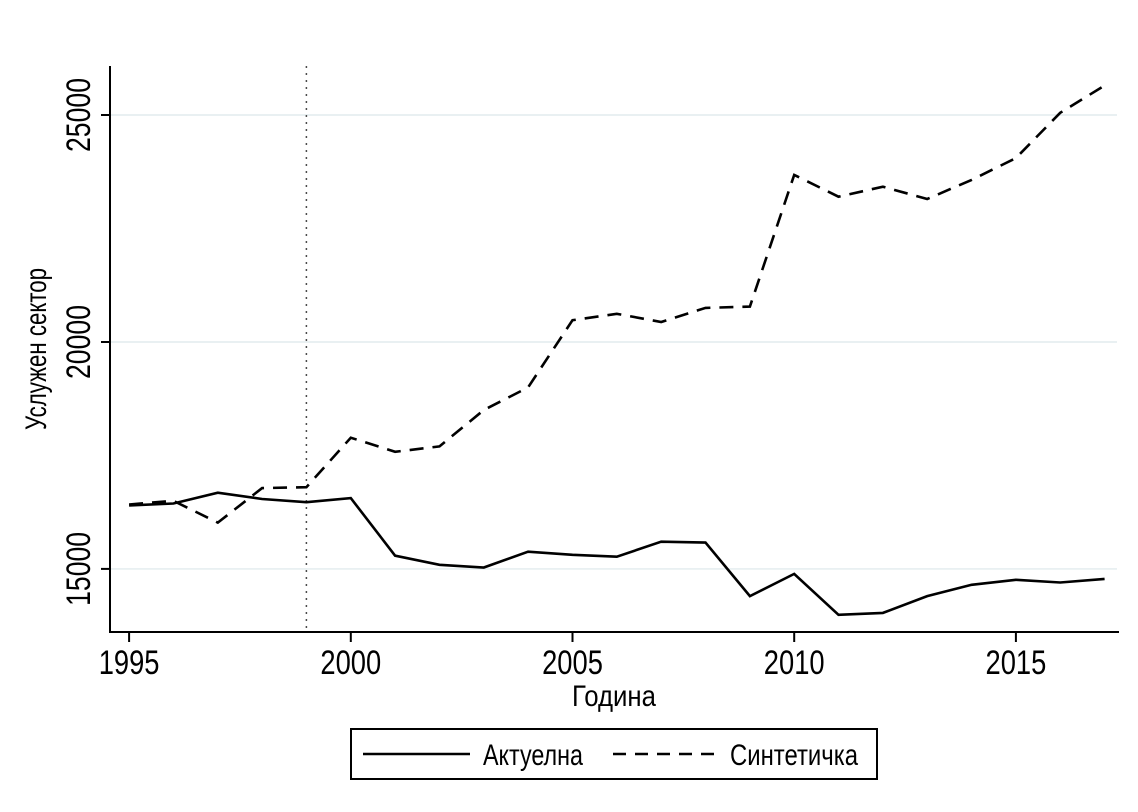  What do you see at coordinates (794, 755) in the screenshot?
I see `legend-label-synthetic: Синтетичка` at bounding box center [794, 755].